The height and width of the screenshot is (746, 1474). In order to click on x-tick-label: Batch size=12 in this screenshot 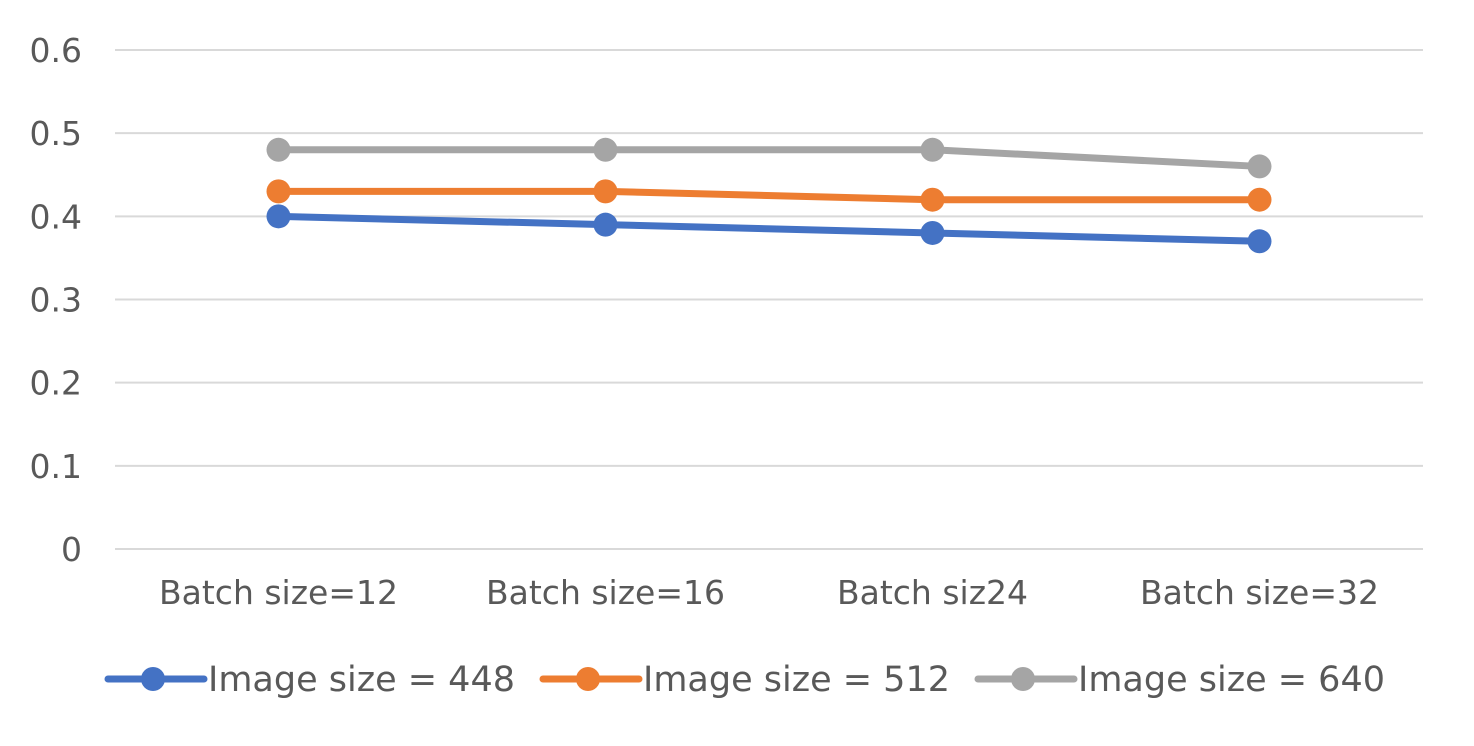, I will do `click(278, 592)`.